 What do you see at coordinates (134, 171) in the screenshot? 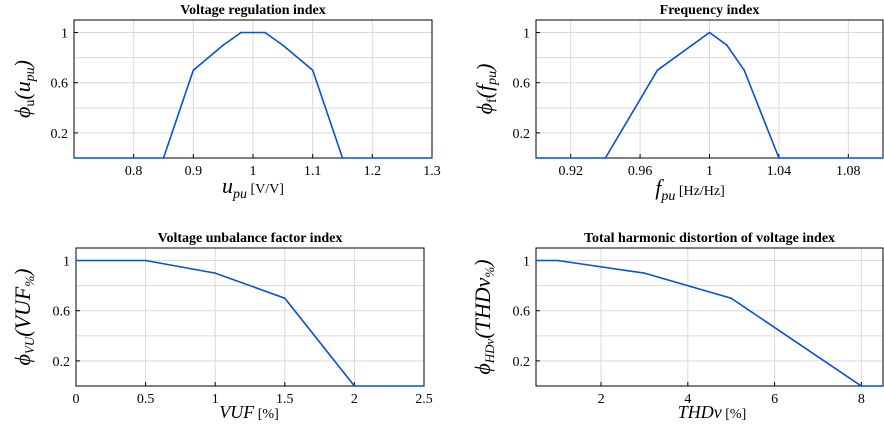
I see `x-tick-label: 0.8` at bounding box center [134, 171].